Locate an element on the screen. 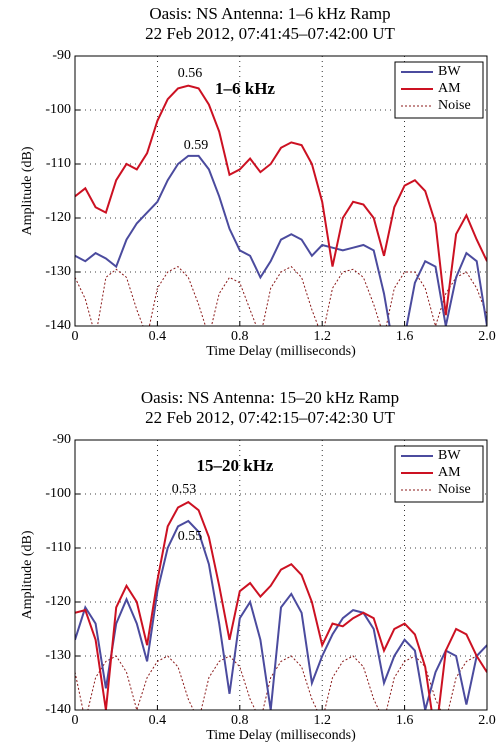  annotation: 0.59 is located at coordinates (196, 145).